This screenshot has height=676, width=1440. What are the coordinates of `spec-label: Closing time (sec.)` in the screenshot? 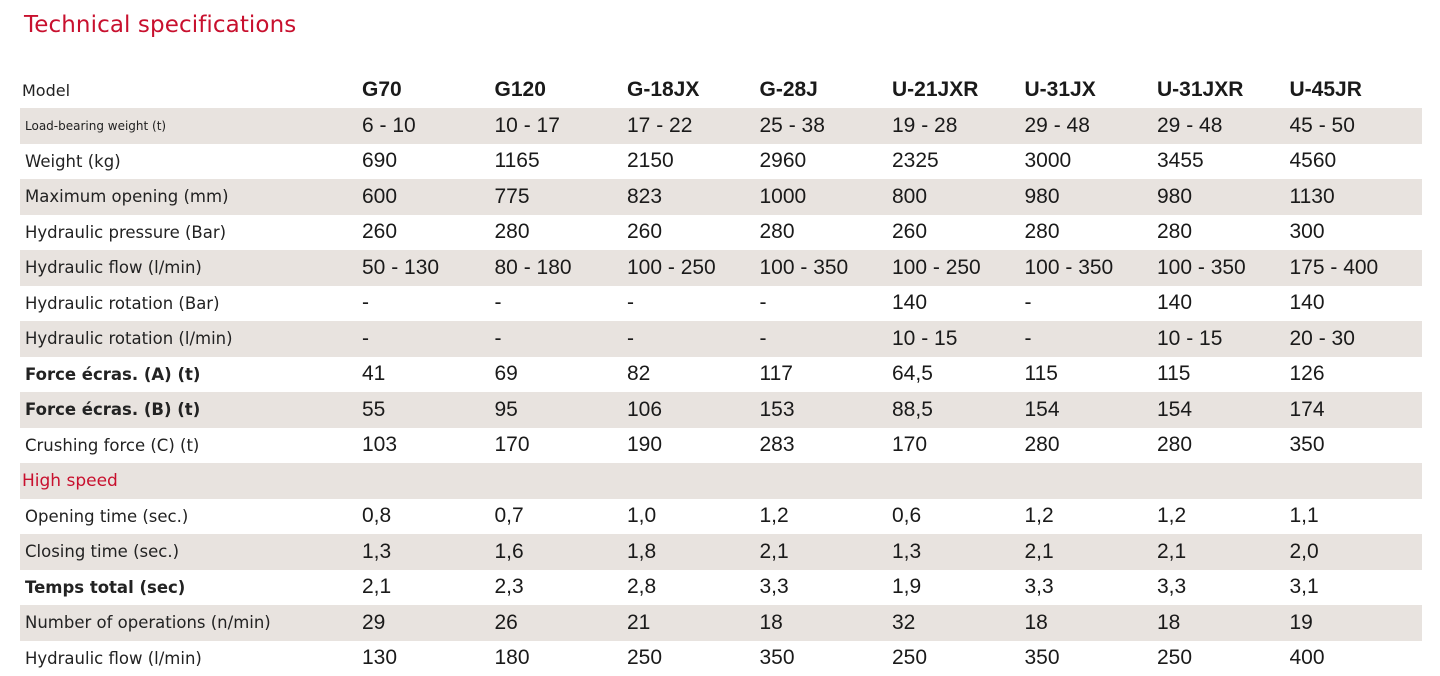 It's located at (191, 552).